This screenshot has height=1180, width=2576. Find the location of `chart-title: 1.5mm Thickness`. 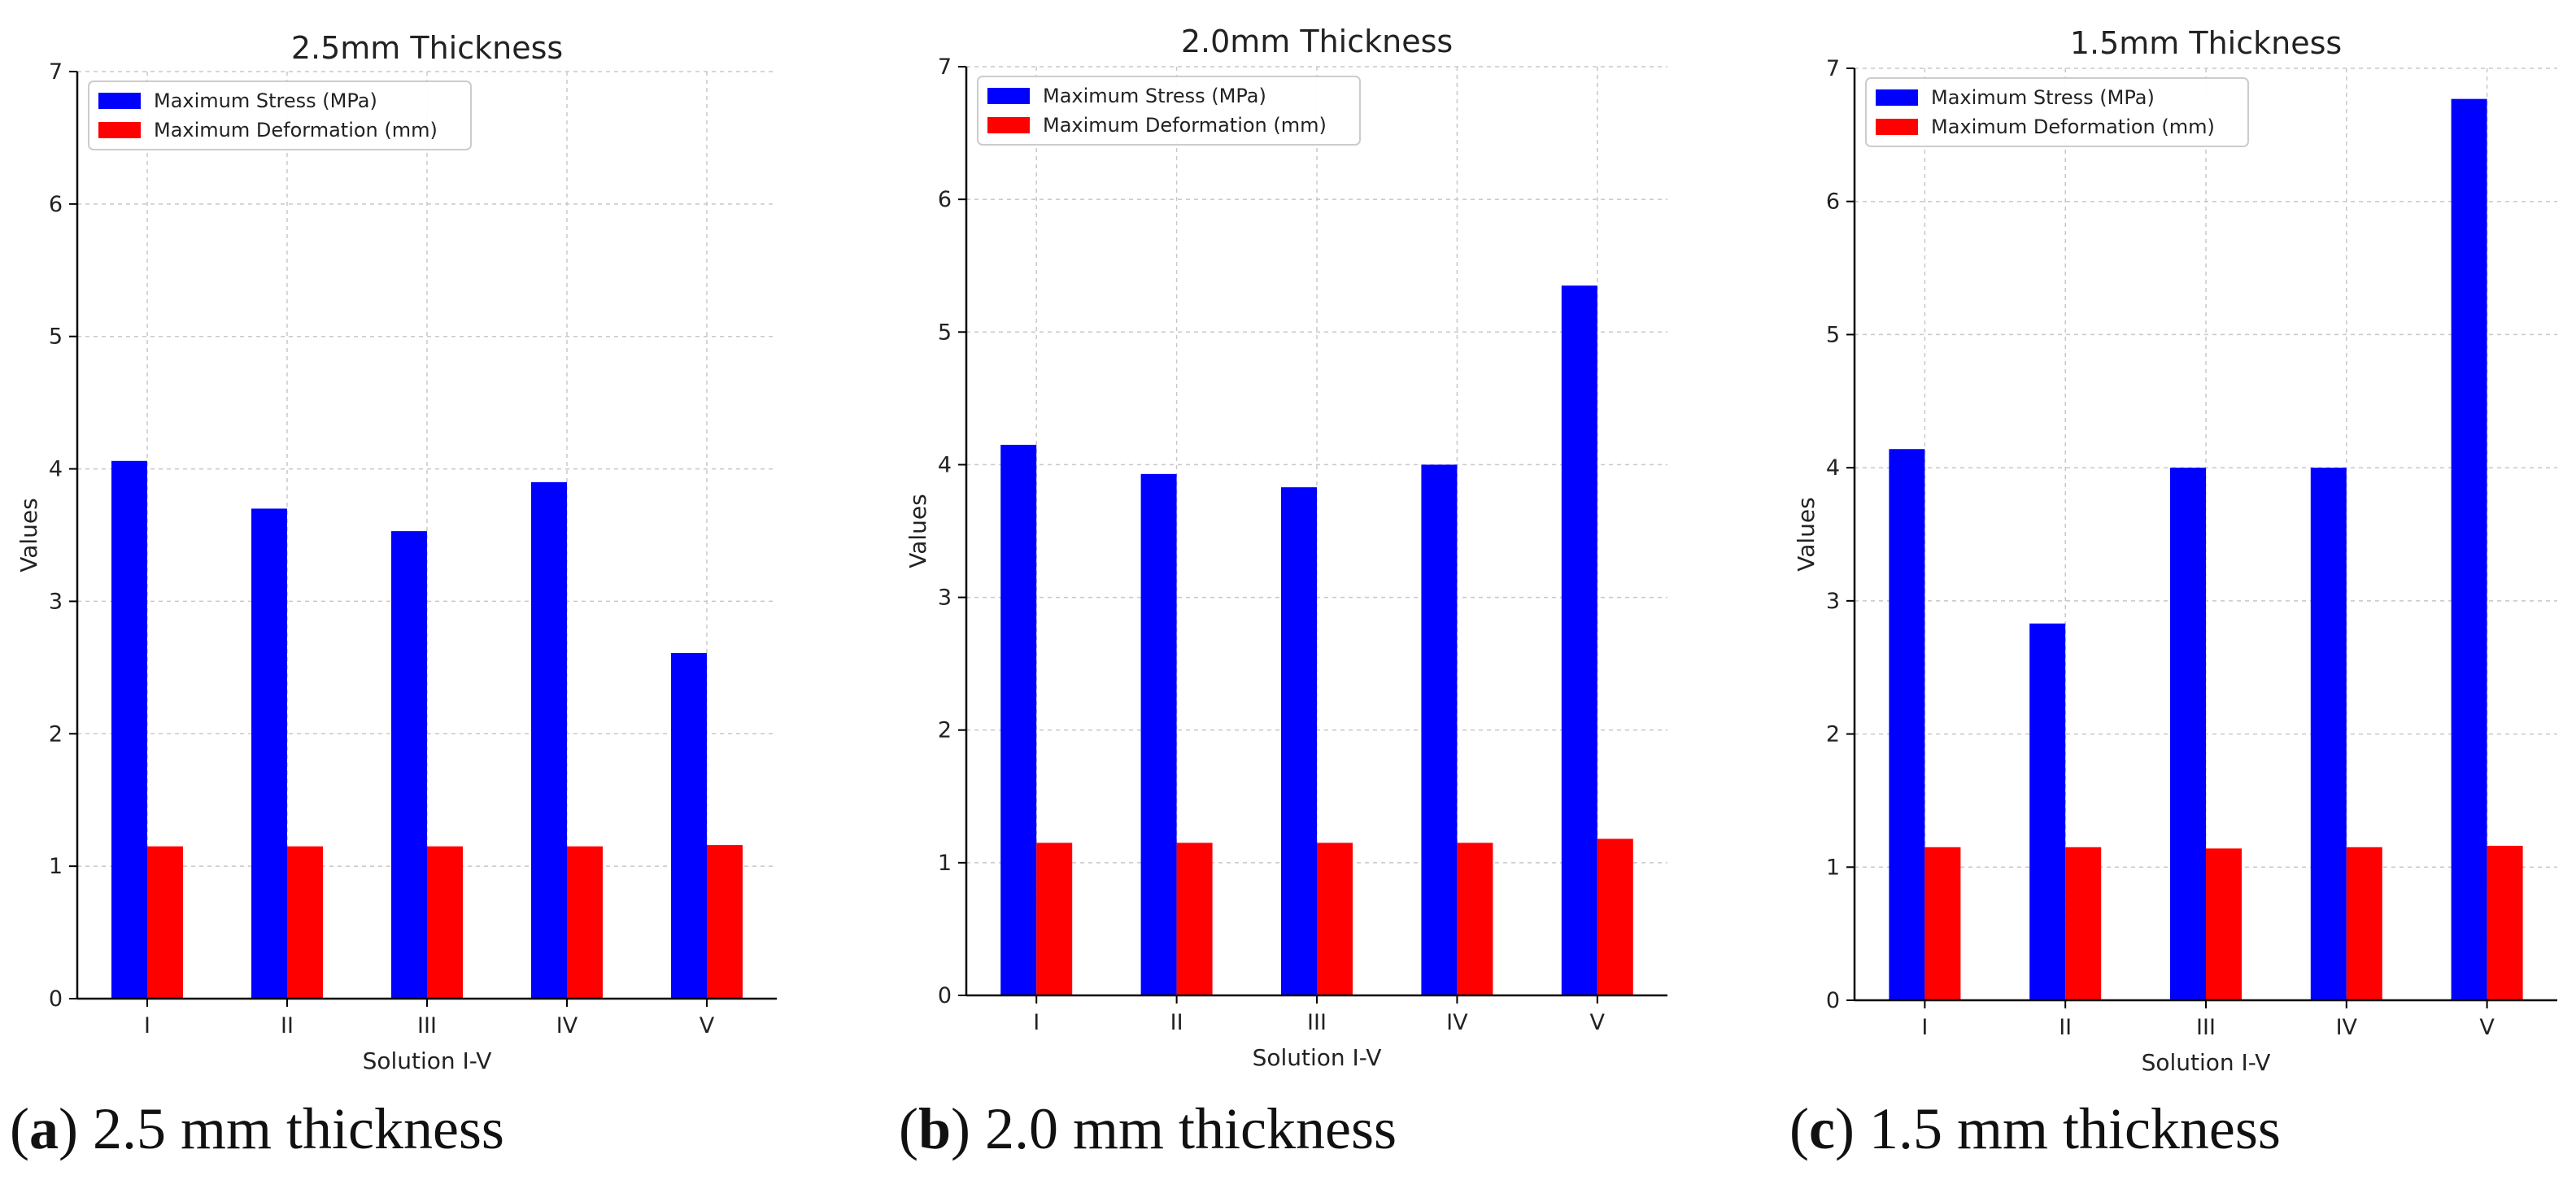

chart-title: 1.5mm Thickness is located at coordinates (2206, 43).